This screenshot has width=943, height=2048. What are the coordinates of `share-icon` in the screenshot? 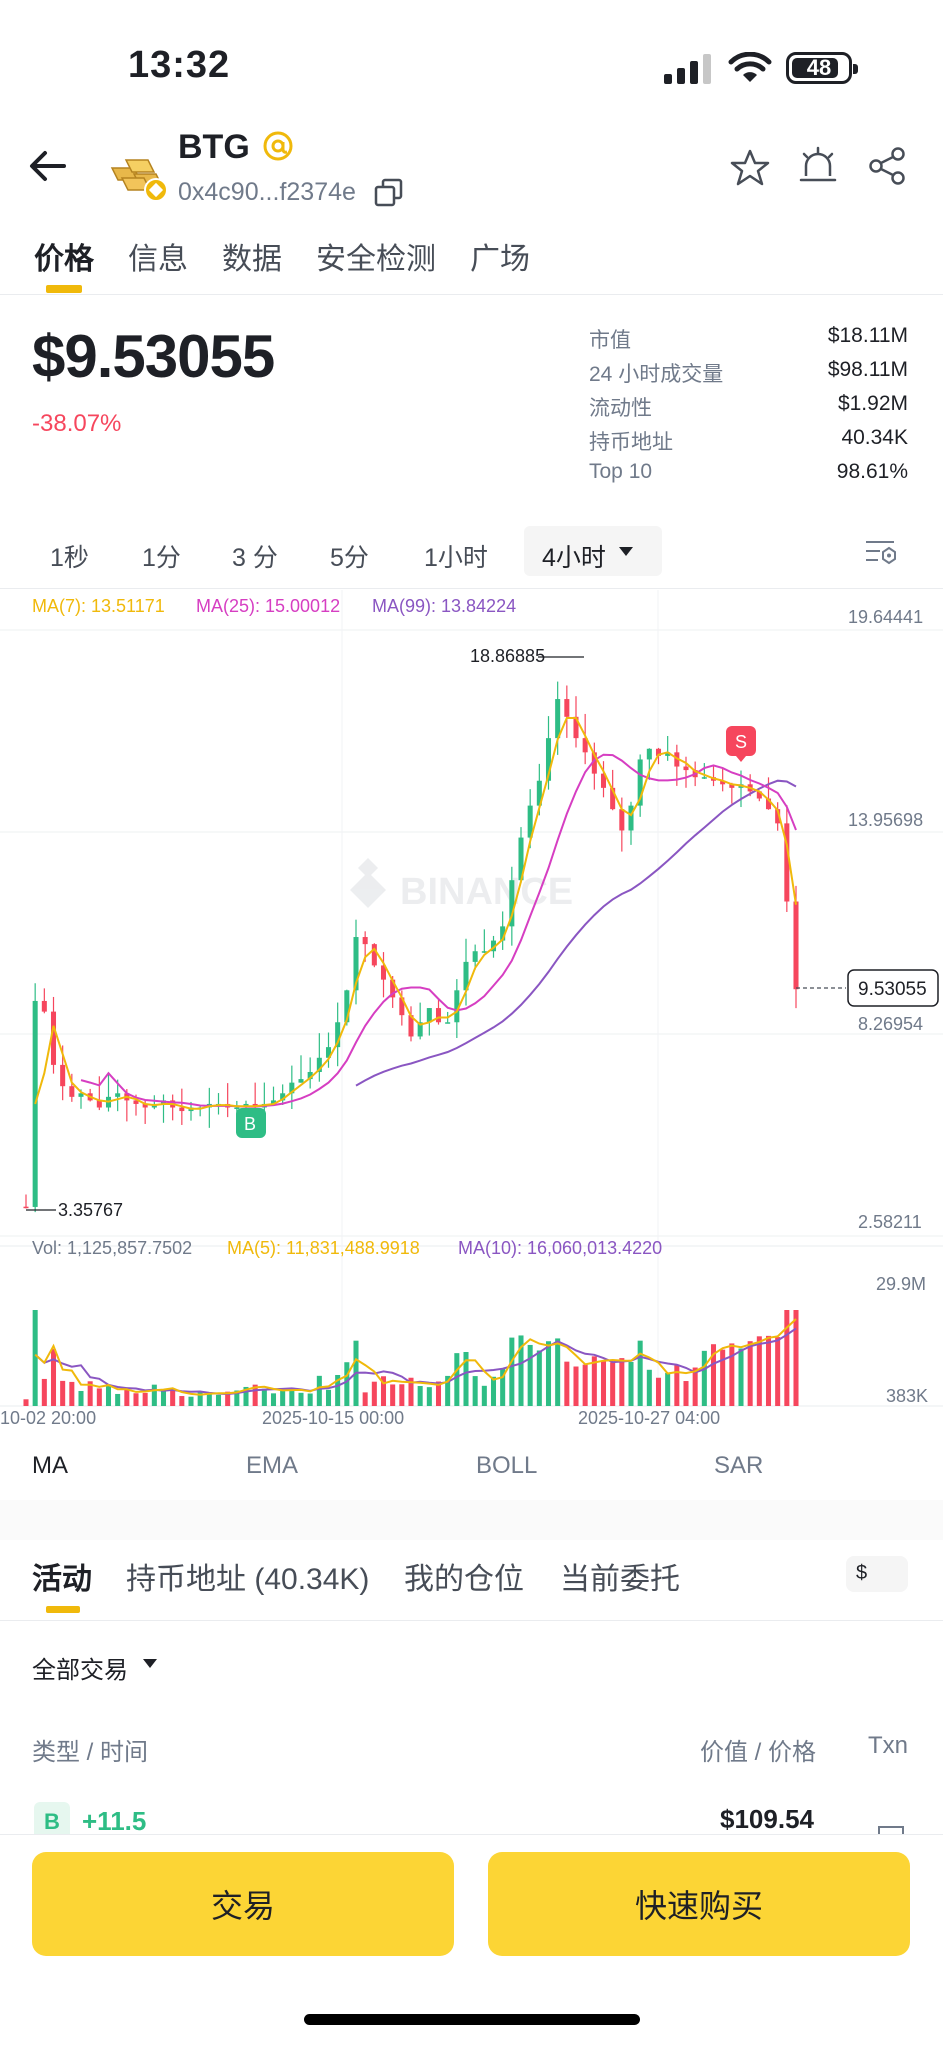 It's located at (888, 166).